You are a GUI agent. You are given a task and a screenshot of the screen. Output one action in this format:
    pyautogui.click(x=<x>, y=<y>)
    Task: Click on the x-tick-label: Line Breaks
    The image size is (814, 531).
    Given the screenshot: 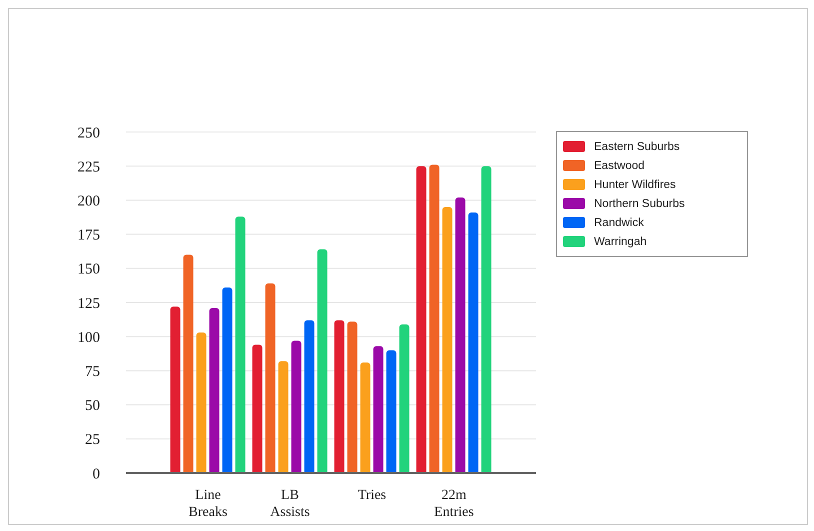 What is the action you would take?
    pyautogui.click(x=208, y=504)
    